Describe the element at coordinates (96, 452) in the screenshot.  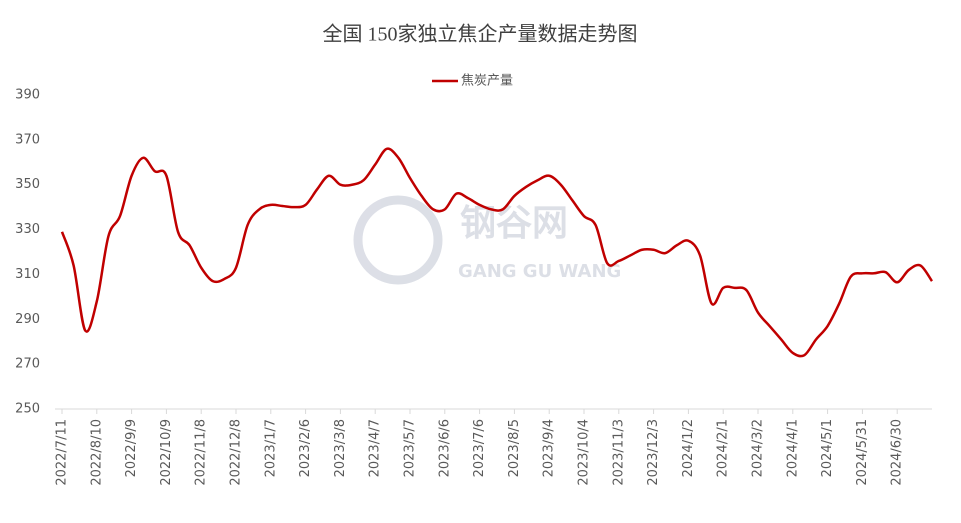
I see `x-tick-label: 2022/8/10` at that location.